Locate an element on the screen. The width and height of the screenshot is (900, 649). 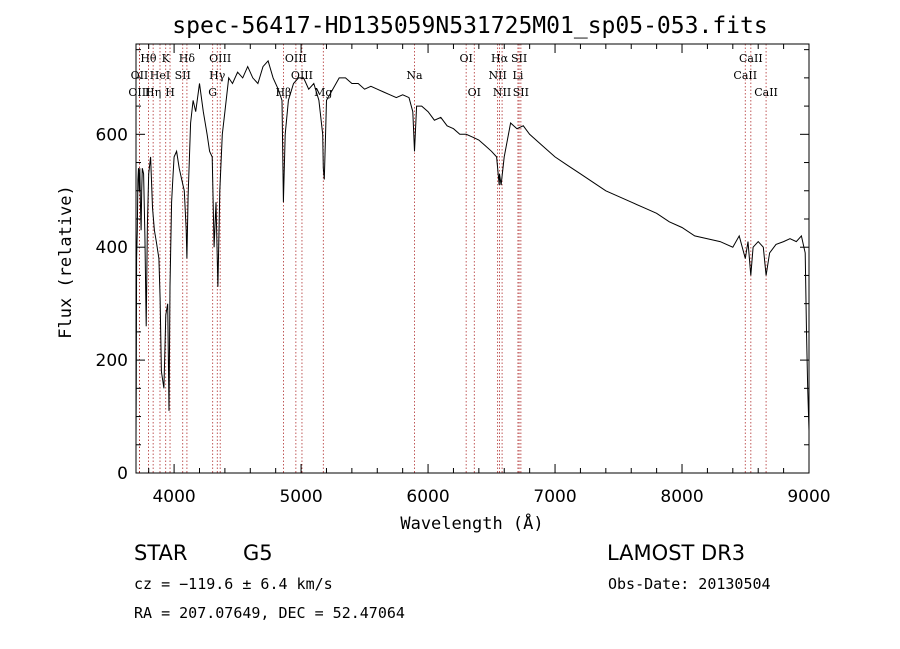
marker-label-11: G is located at coordinates (212, 92).